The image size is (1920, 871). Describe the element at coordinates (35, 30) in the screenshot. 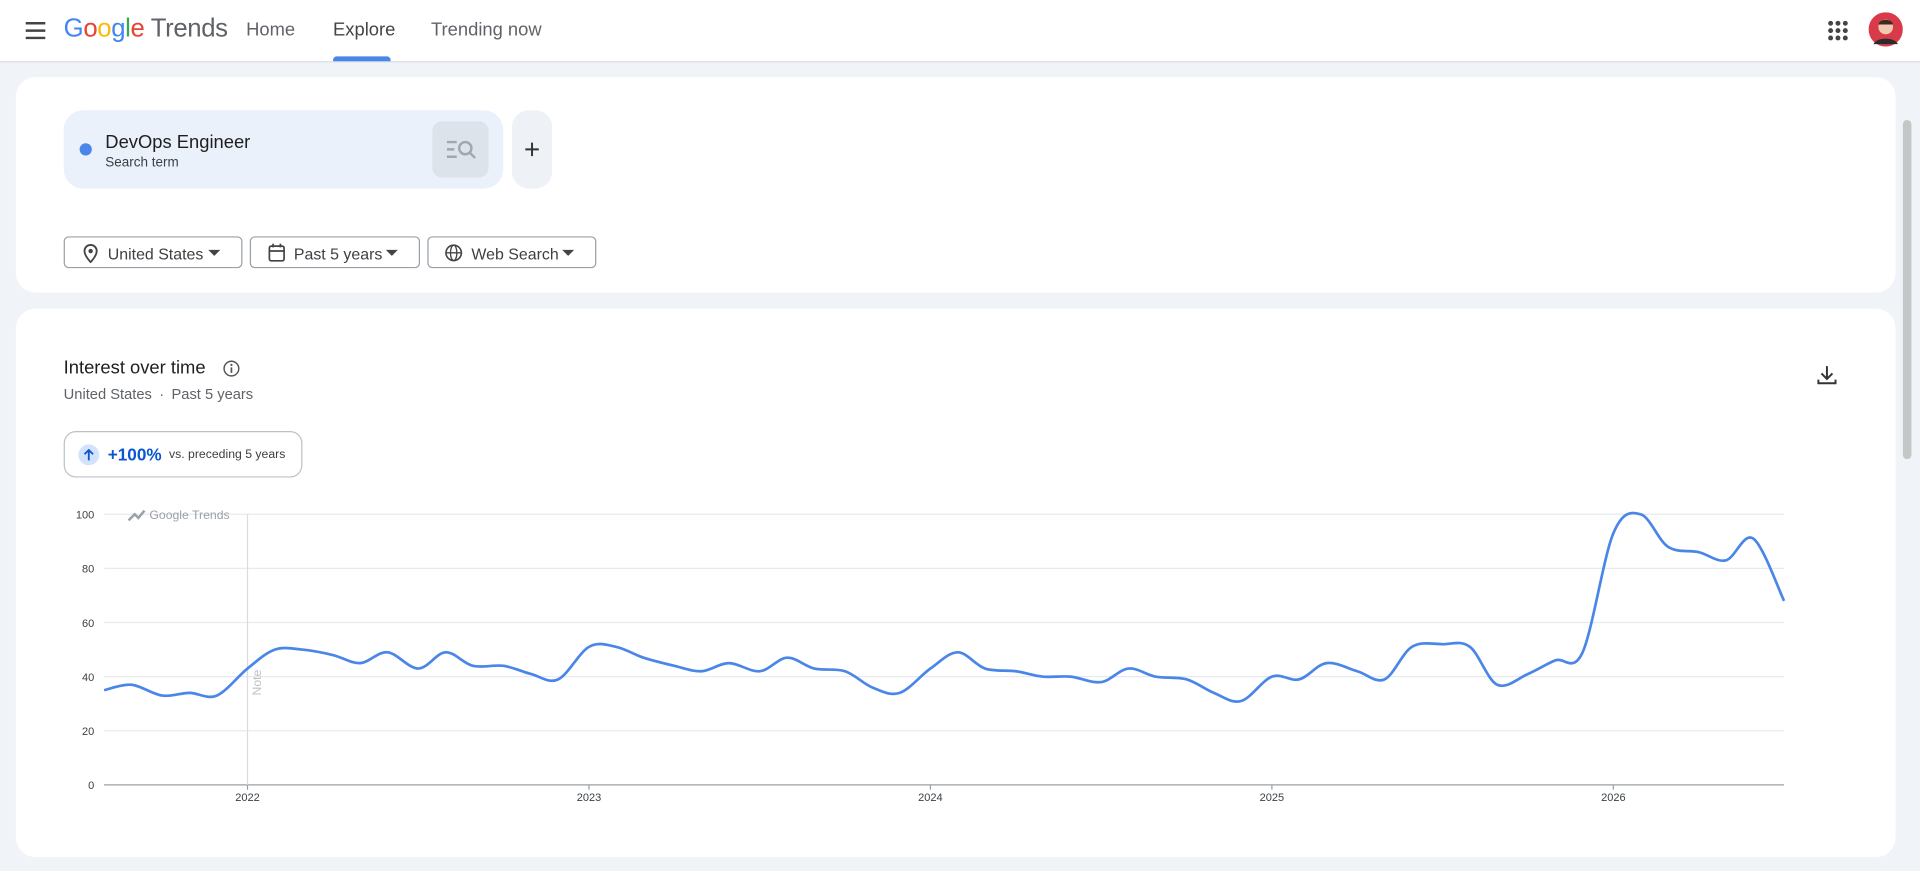

I see `menu-button` at that location.